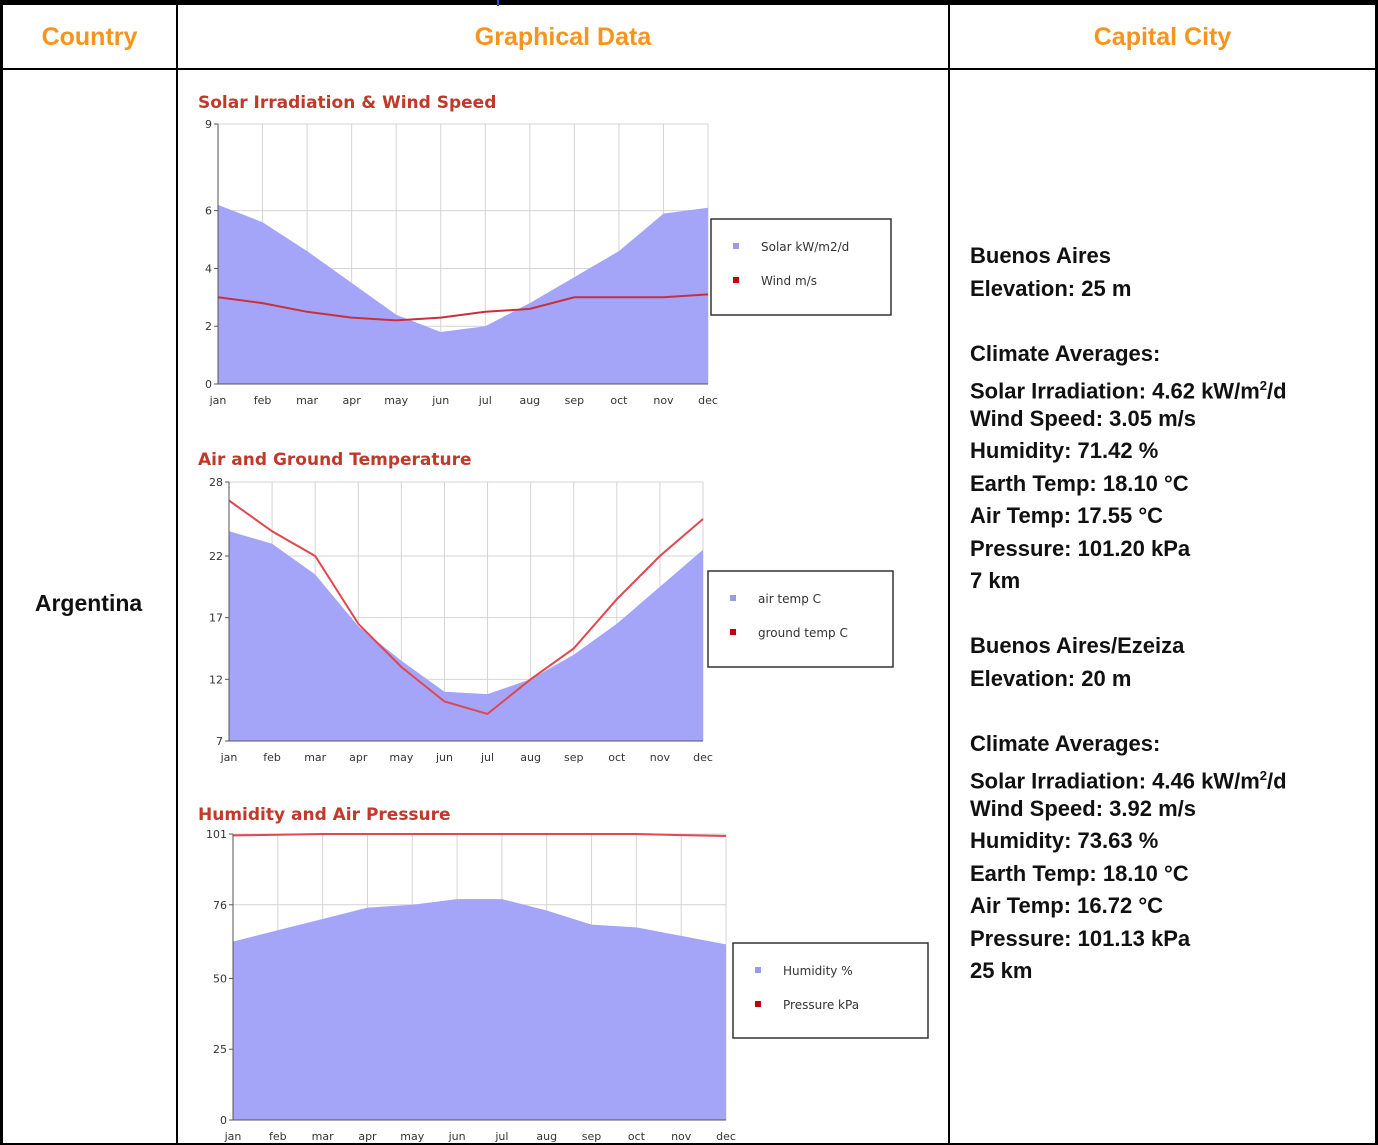  I want to click on station-elevation: Elevation: 25 m, so click(1051, 288).